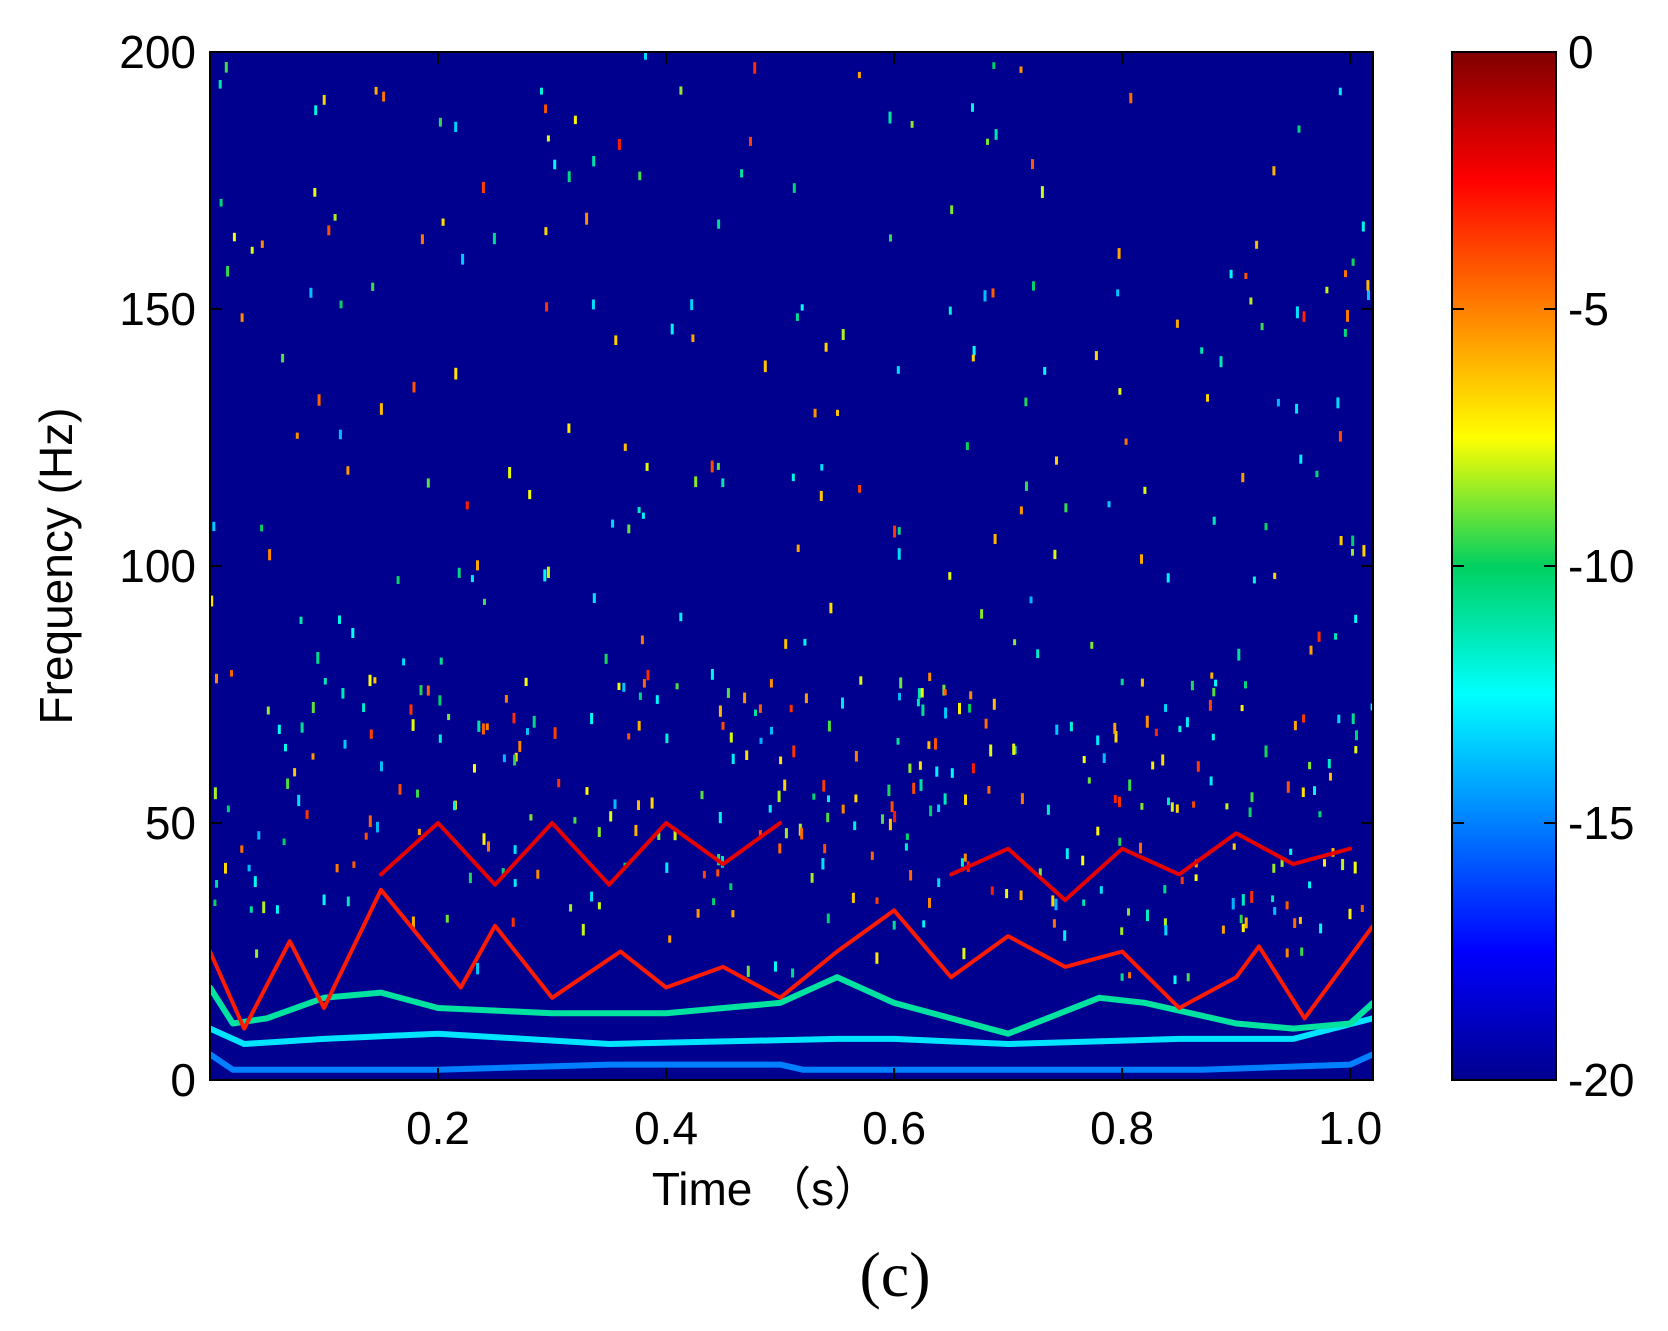  What do you see at coordinates (894, 1274) in the screenshot?
I see `panel-label: (c)` at bounding box center [894, 1274].